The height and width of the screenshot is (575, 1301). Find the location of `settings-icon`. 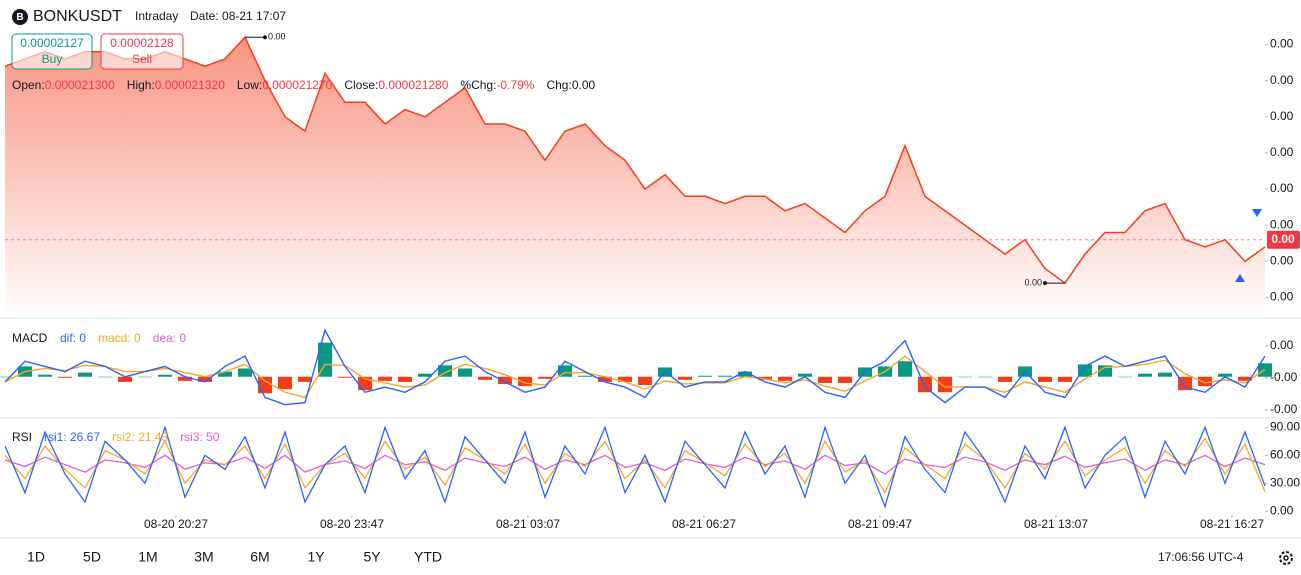

settings-icon is located at coordinates (1286, 558).